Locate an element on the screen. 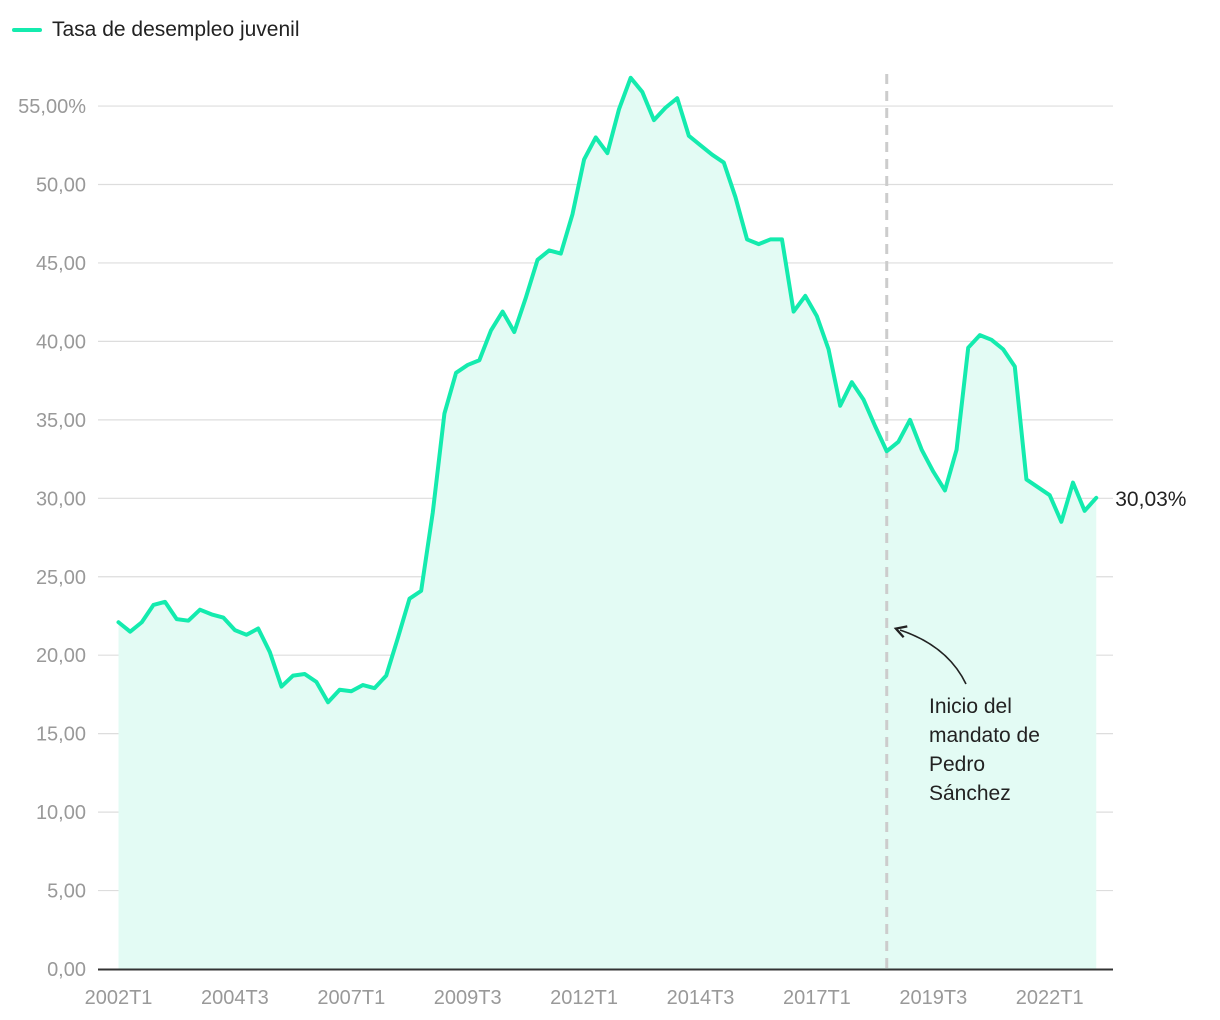 This screenshot has height=1020, width=1220. x-tick-label: 2017T1 is located at coordinates (817, 998).